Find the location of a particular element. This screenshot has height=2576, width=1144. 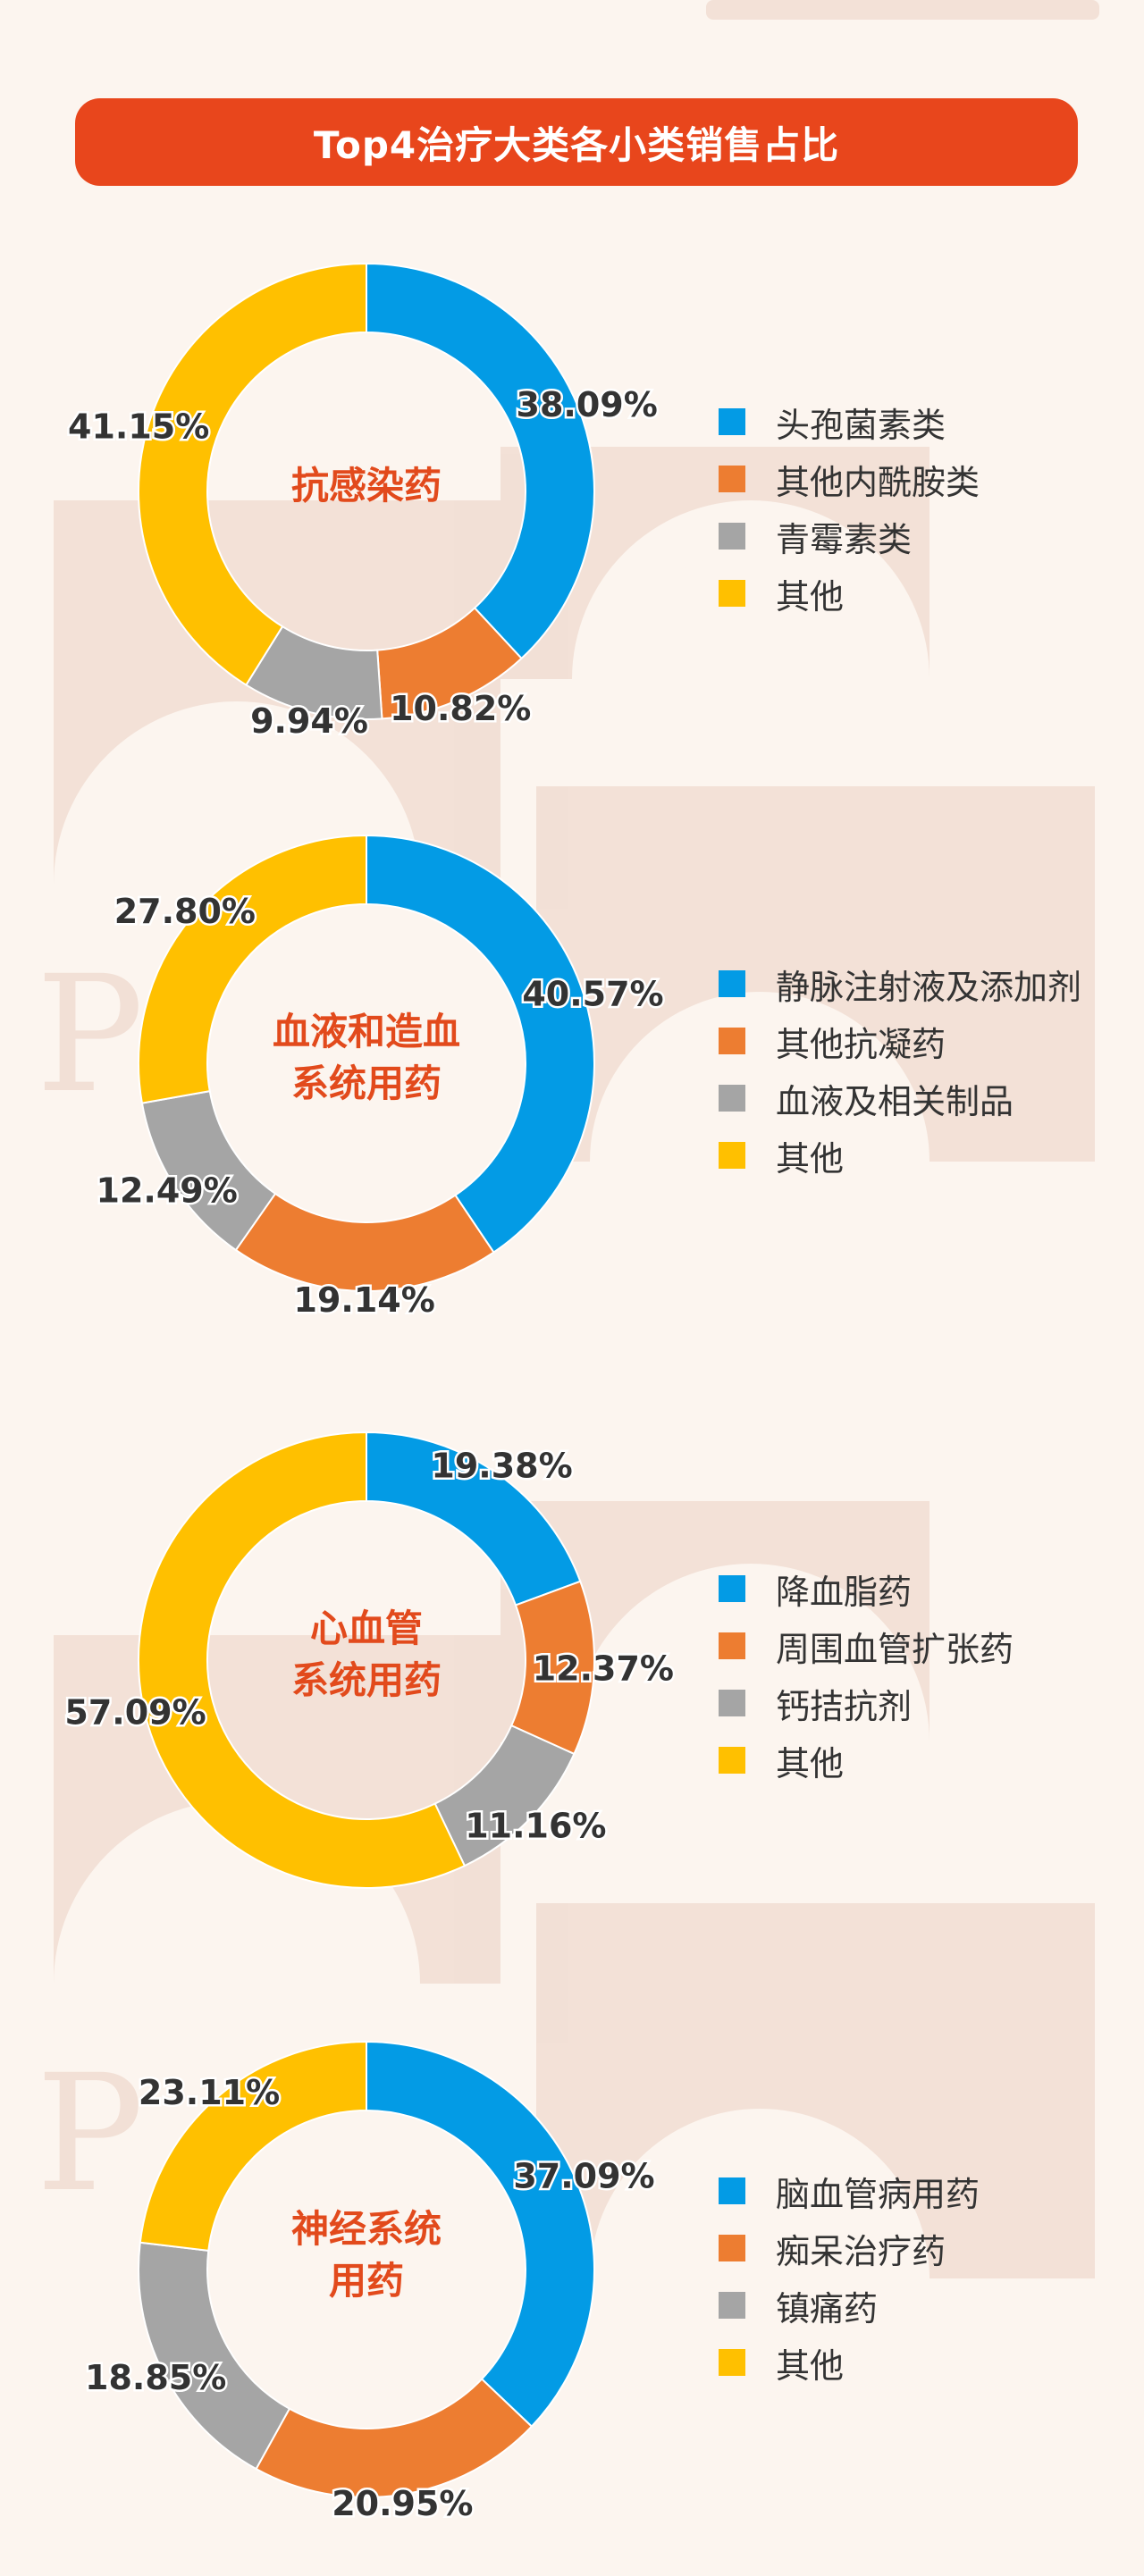

legend-label: 其他内酰胺类 is located at coordinates (878, 482).